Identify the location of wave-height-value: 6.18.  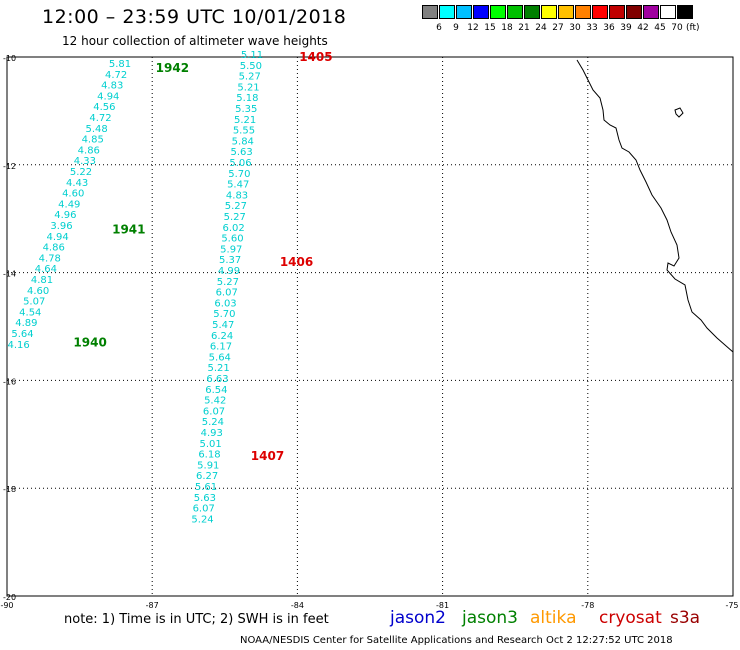
(209, 455).